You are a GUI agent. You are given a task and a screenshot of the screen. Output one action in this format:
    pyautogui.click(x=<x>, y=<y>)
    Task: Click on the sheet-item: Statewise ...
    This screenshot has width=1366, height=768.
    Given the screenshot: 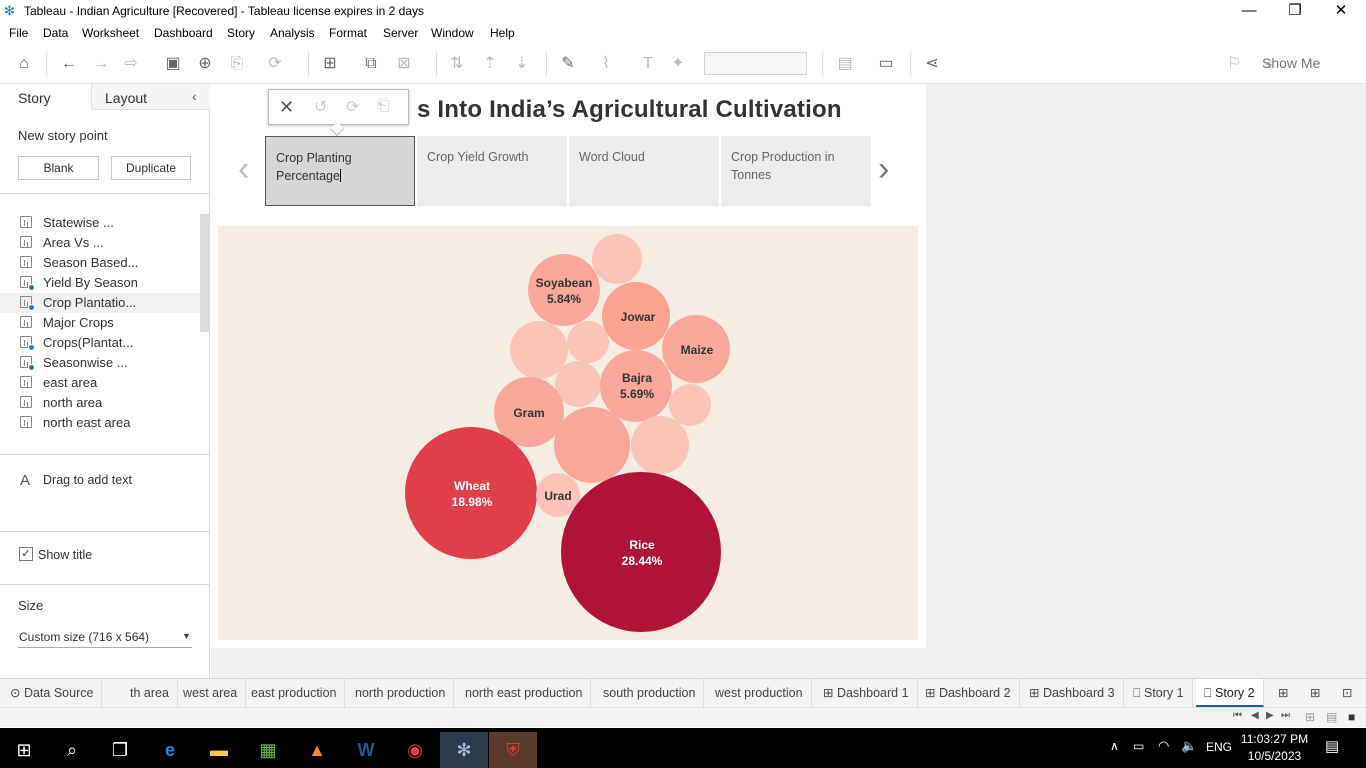 What is the action you would take?
    pyautogui.click(x=100, y=223)
    